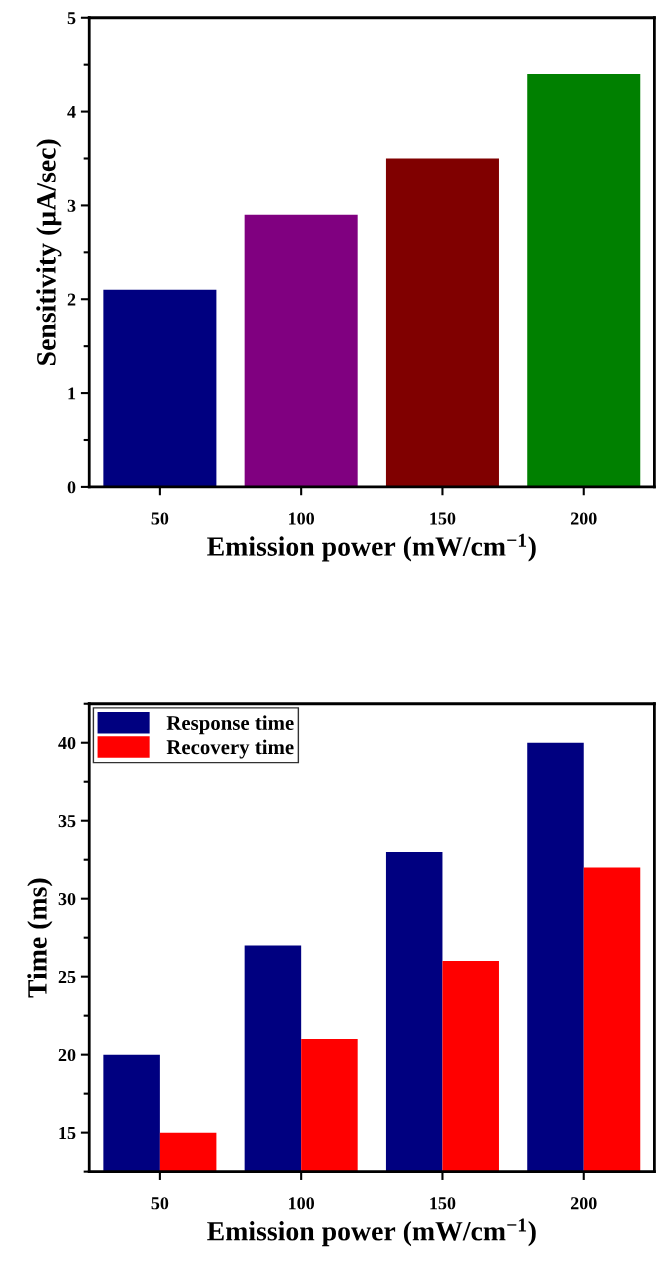 This screenshot has height=1268, width=661. Describe the element at coordinates (230, 725) in the screenshot. I see `legend-label: Response time` at that location.